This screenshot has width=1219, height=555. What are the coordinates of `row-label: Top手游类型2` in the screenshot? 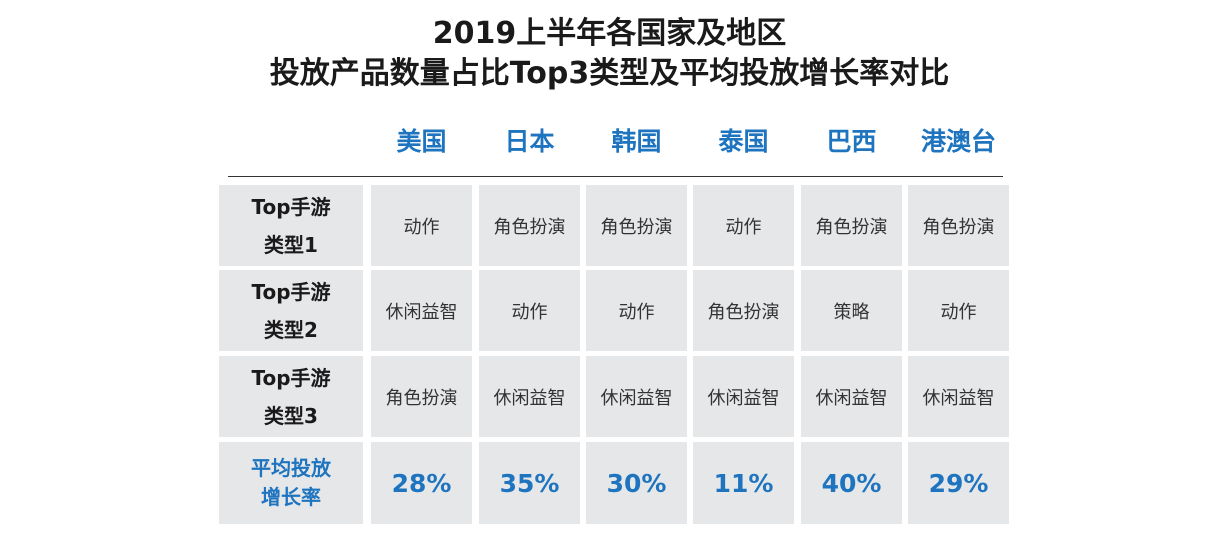 It's located at (291, 310).